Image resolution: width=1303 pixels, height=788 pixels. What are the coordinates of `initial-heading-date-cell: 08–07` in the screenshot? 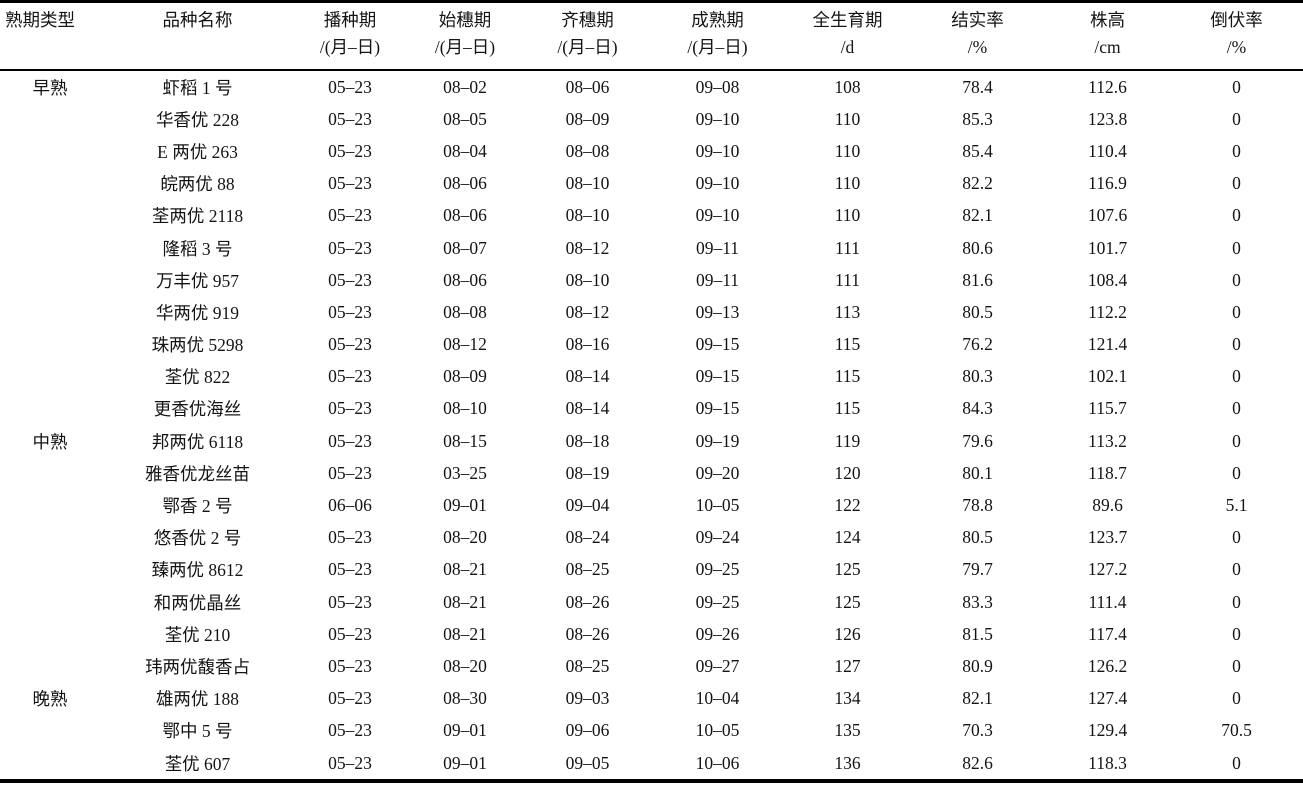 It's located at (465, 247).